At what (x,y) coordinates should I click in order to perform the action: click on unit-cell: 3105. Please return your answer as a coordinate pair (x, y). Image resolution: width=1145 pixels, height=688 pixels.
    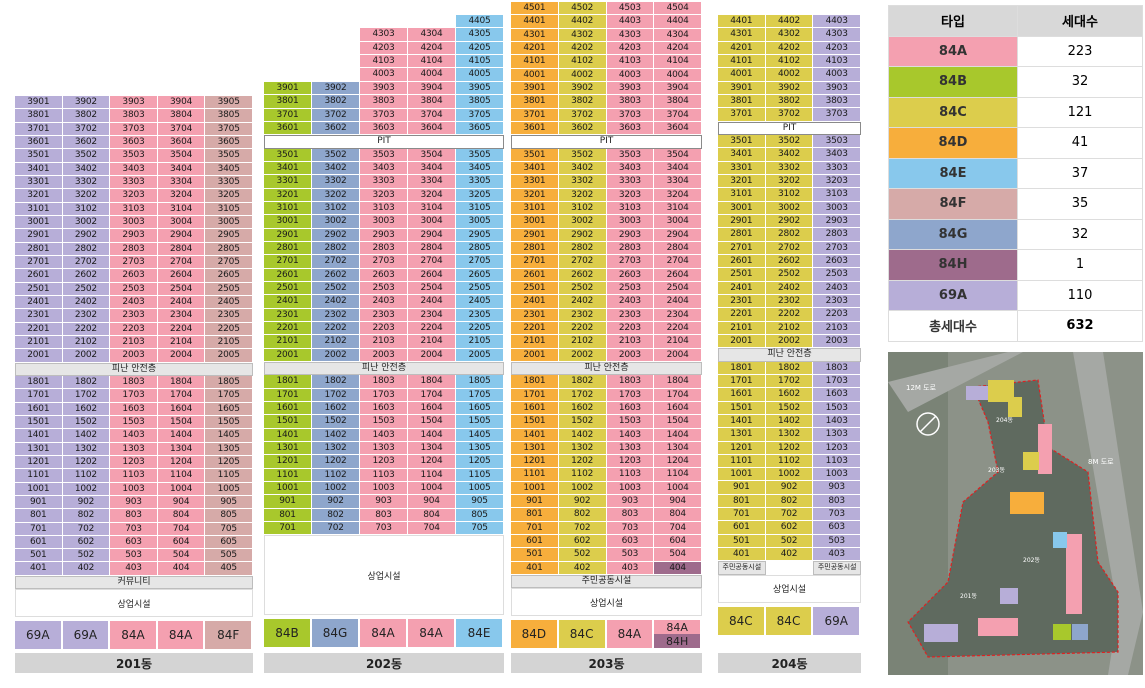
    Looking at the image, I should click on (229, 209).